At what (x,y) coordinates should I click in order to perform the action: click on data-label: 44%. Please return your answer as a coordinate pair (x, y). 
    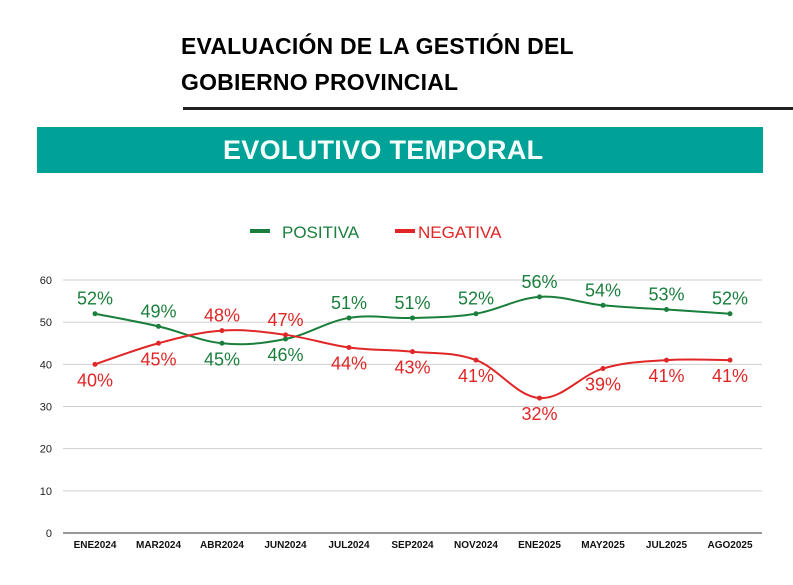
    Looking at the image, I should click on (349, 363).